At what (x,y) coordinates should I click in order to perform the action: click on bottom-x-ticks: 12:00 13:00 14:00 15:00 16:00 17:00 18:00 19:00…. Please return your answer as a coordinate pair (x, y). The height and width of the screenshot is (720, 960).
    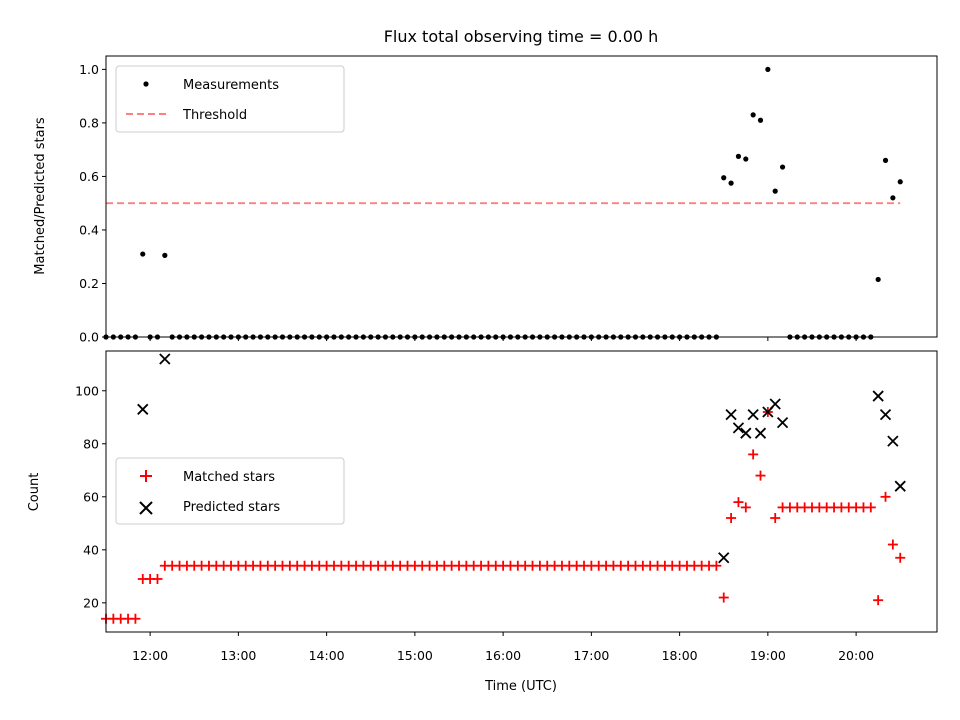
    Looking at the image, I should click on (503, 647).